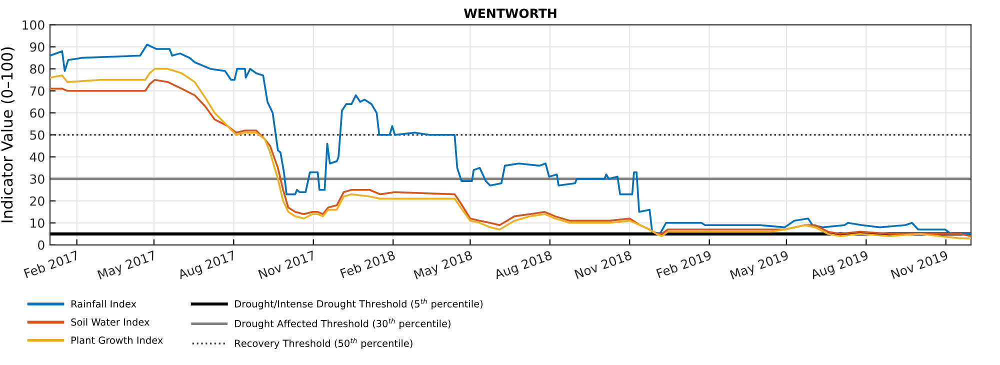 The height and width of the screenshot is (365, 1000). What do you see at coordinates (510, 13) in the screenshot?
I see `chart-title: WENTWORTH` at bounding box center [510, 13].